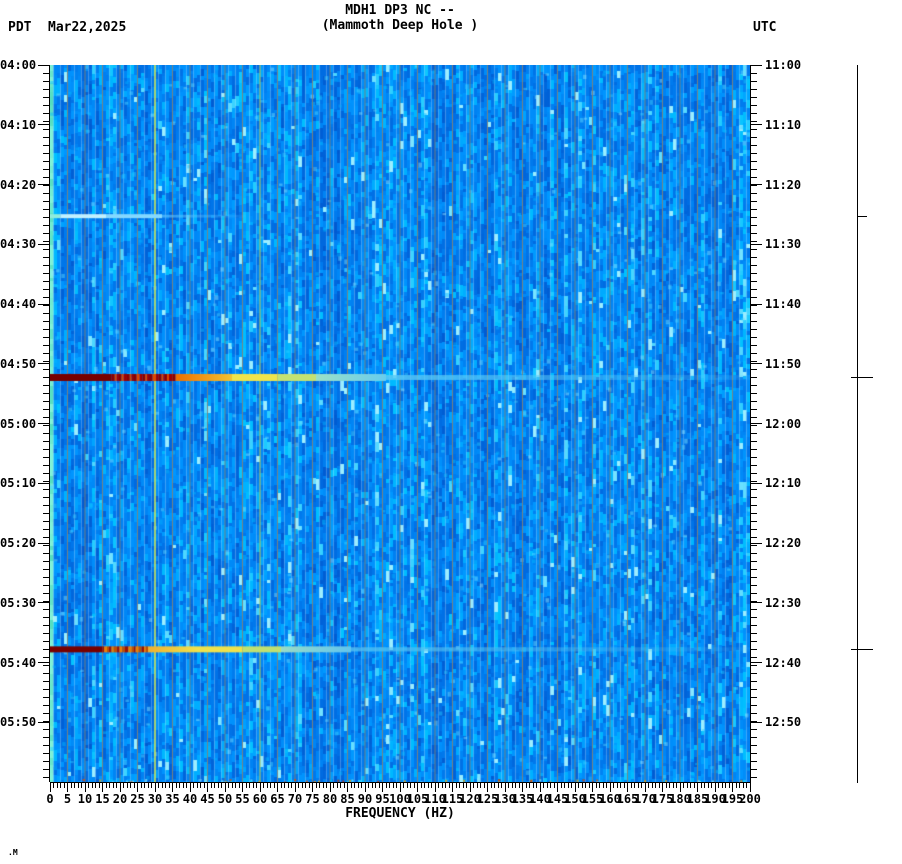 This screenshot has width=902, height=864. I want to click on time-label-left: 04:20, so click(18, 184).